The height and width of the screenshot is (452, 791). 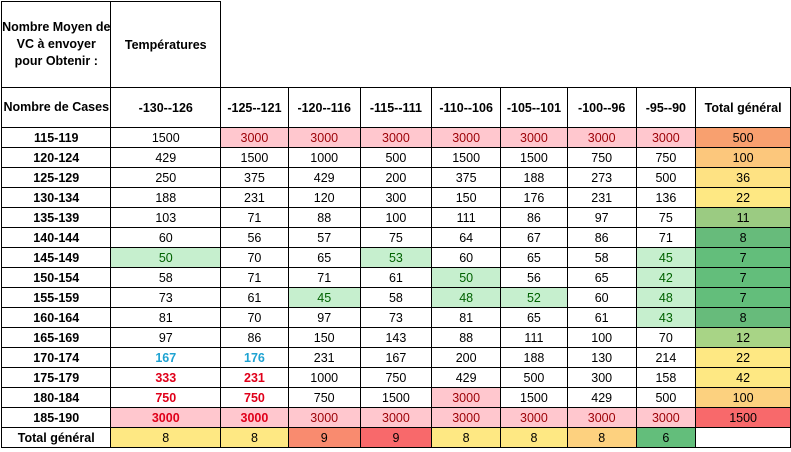 What do you see at coordinates (743, 397) in the screenshot?
I see `row-total-cell: 100` at bounding box center [743, 397].